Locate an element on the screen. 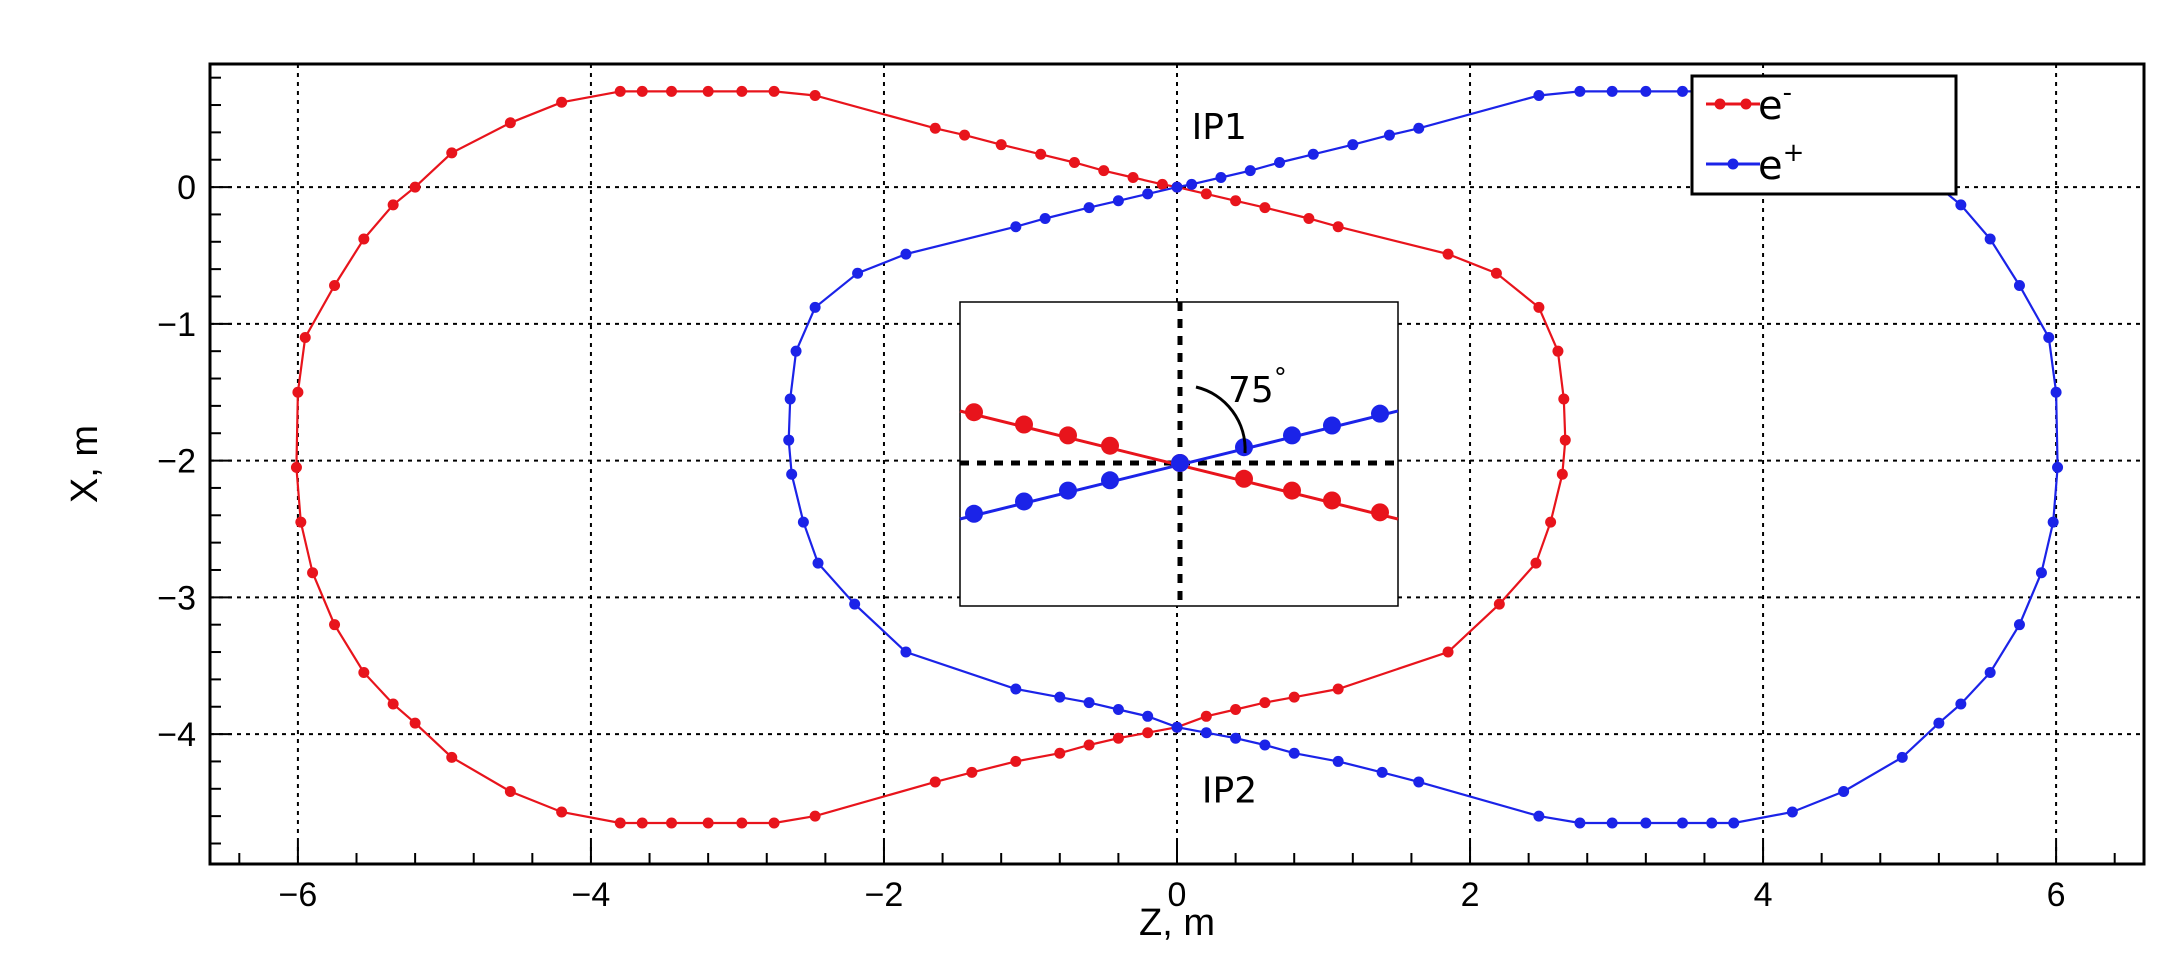  inset-frame is located at coordinates (1179, 454).